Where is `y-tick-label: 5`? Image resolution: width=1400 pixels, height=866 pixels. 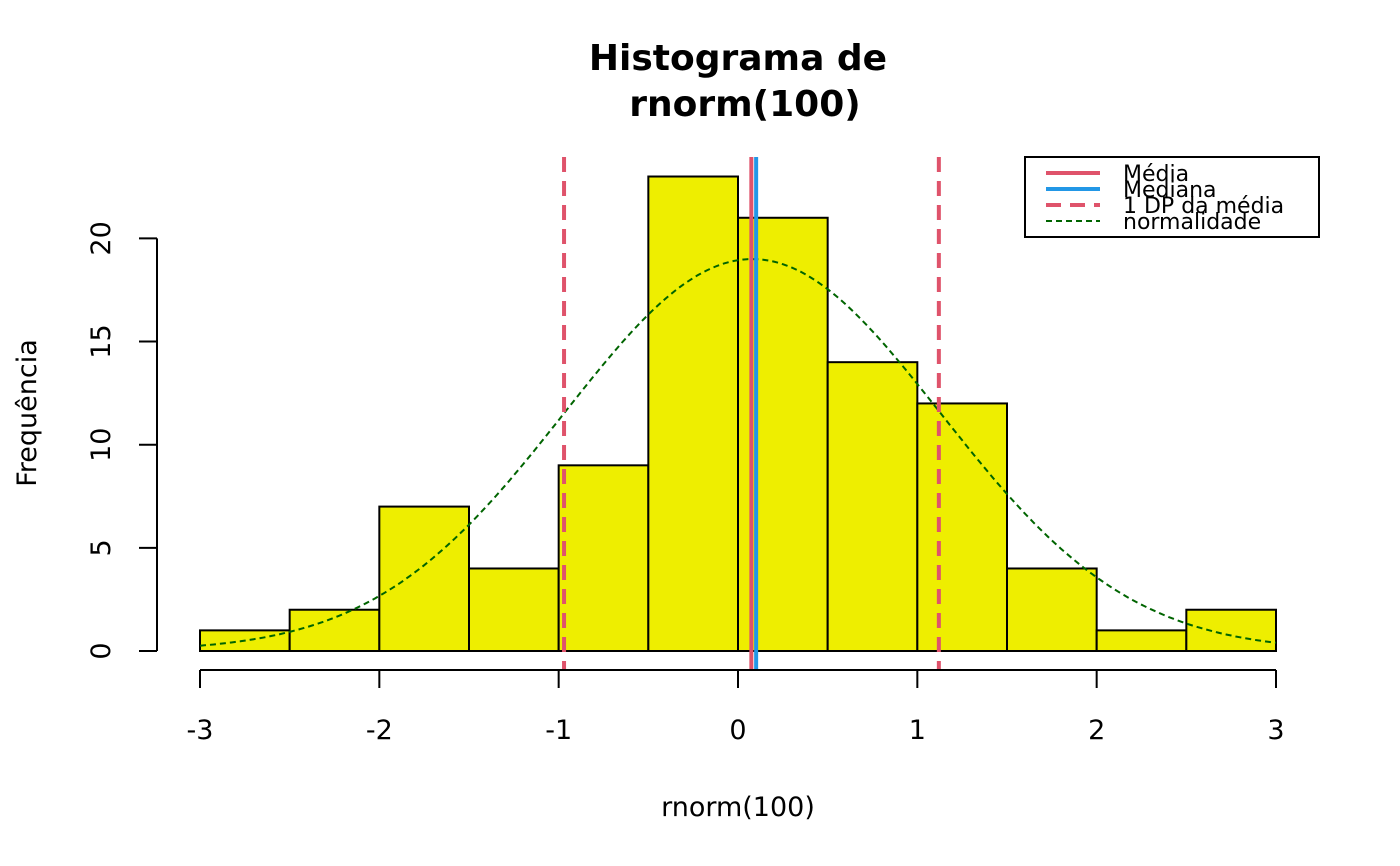
y-tick-label: 5 is located at coordinates (101, 547).